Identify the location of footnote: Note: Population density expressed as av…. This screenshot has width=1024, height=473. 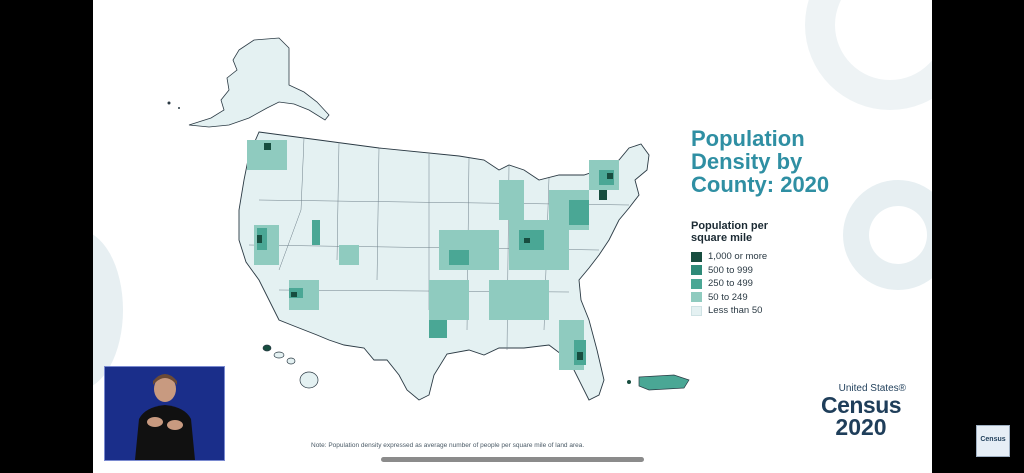
(448, 445).